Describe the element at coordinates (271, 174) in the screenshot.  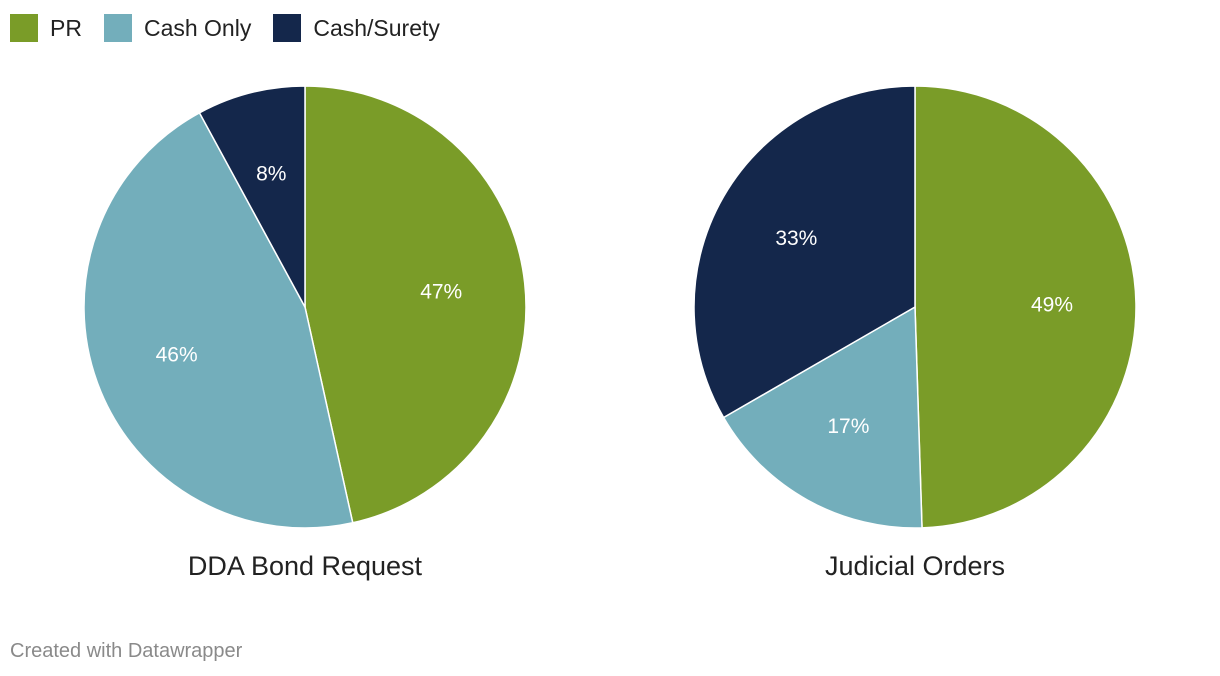
I see `data-label-cash-surety: 8%` at that location.